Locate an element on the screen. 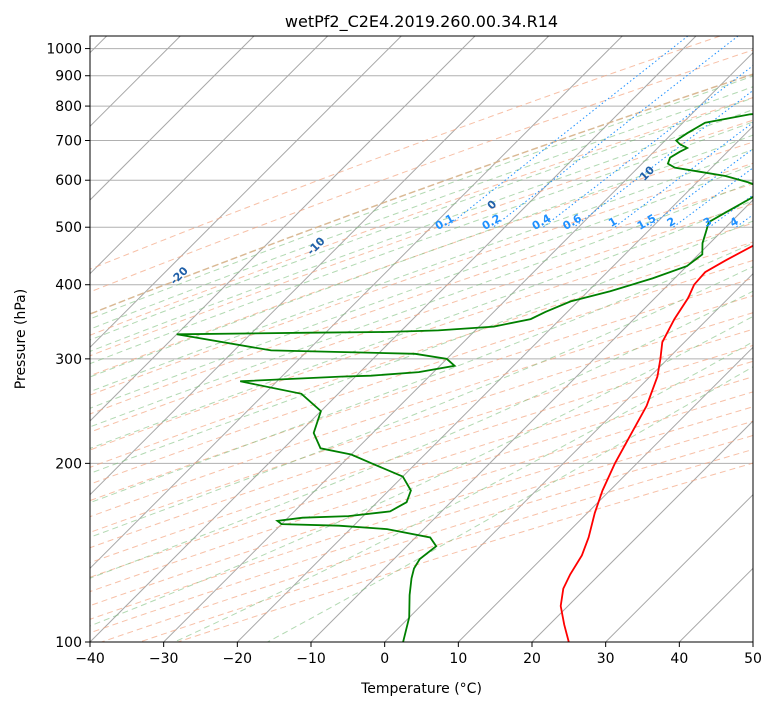 This screenshot has width=775, height=708. y-axis: 100 200 300 400 500 600 700 800 900 1000 is located at coordinates (68, 346).